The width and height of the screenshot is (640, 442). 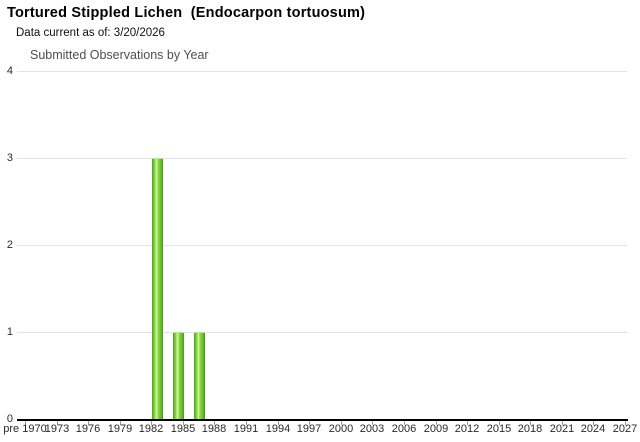 What do you see at coordinates (157, 288) in the screenshot?
I see `bar-1982` at bounding box center [157, 288].